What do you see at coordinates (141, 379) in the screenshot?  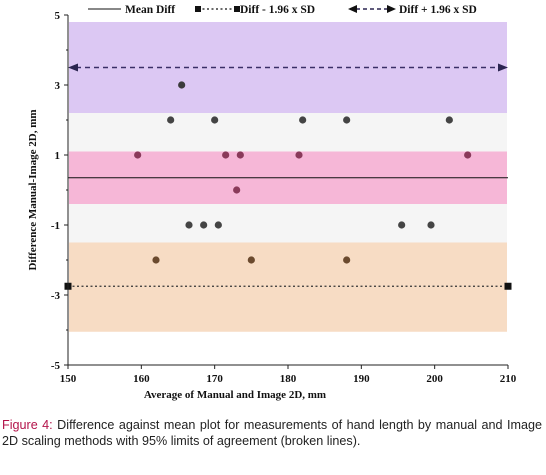 I see `x-tick-label: 160` at bounding box center [141, 379].